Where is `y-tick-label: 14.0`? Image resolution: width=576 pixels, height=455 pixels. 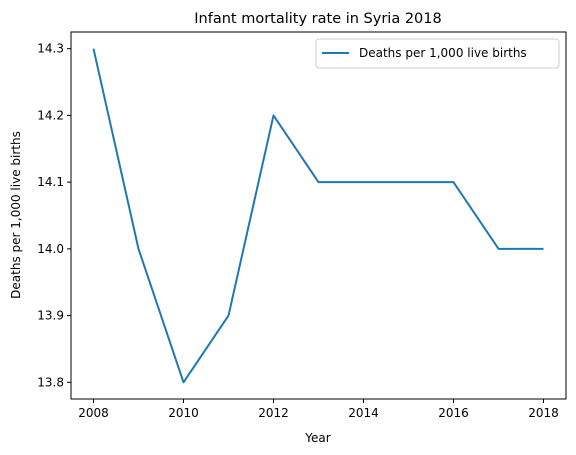 y-tick-label: 14.0 is located at coordinates (50, 249).